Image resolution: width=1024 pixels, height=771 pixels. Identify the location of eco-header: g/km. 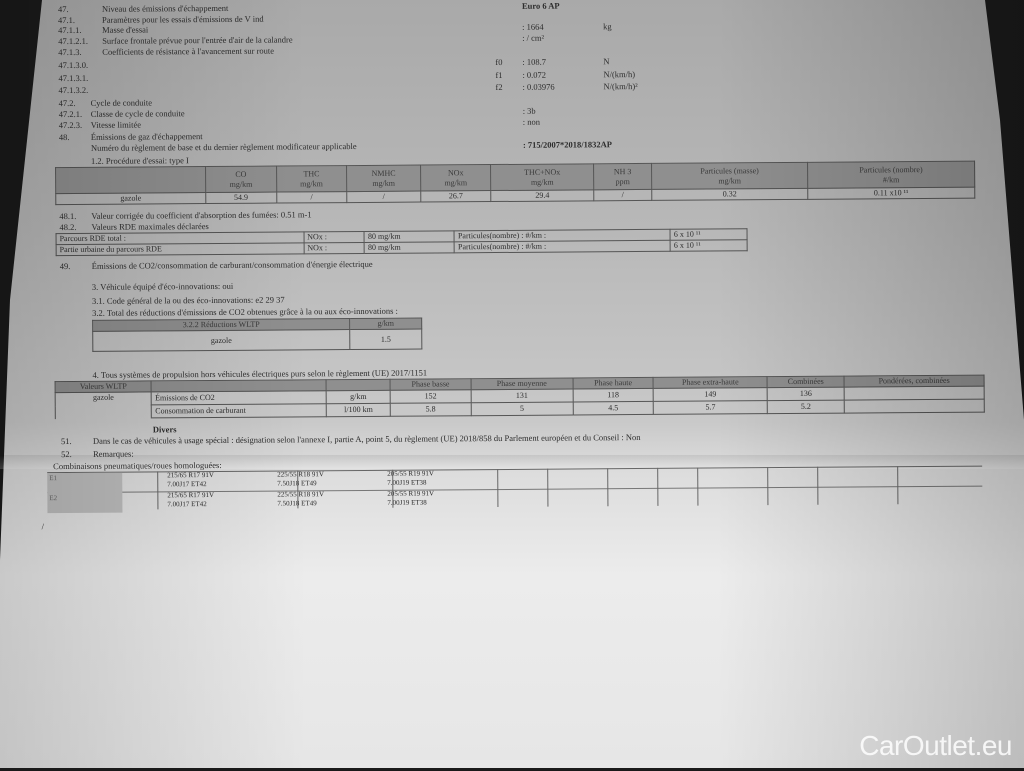
(385, 324).